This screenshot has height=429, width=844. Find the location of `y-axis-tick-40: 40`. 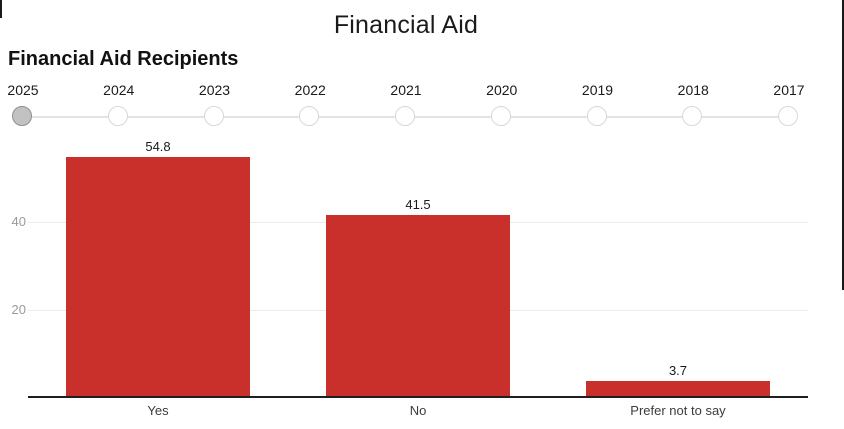

y-axis-tick-40: 40 is located at coordinates (18, 221).